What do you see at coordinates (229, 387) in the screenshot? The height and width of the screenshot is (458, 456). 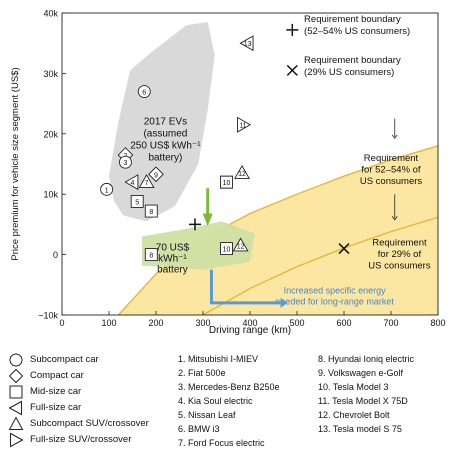 I see `legend-model-item: 3. Mercedes-Benz B250e` at bounding box center [229, 387].